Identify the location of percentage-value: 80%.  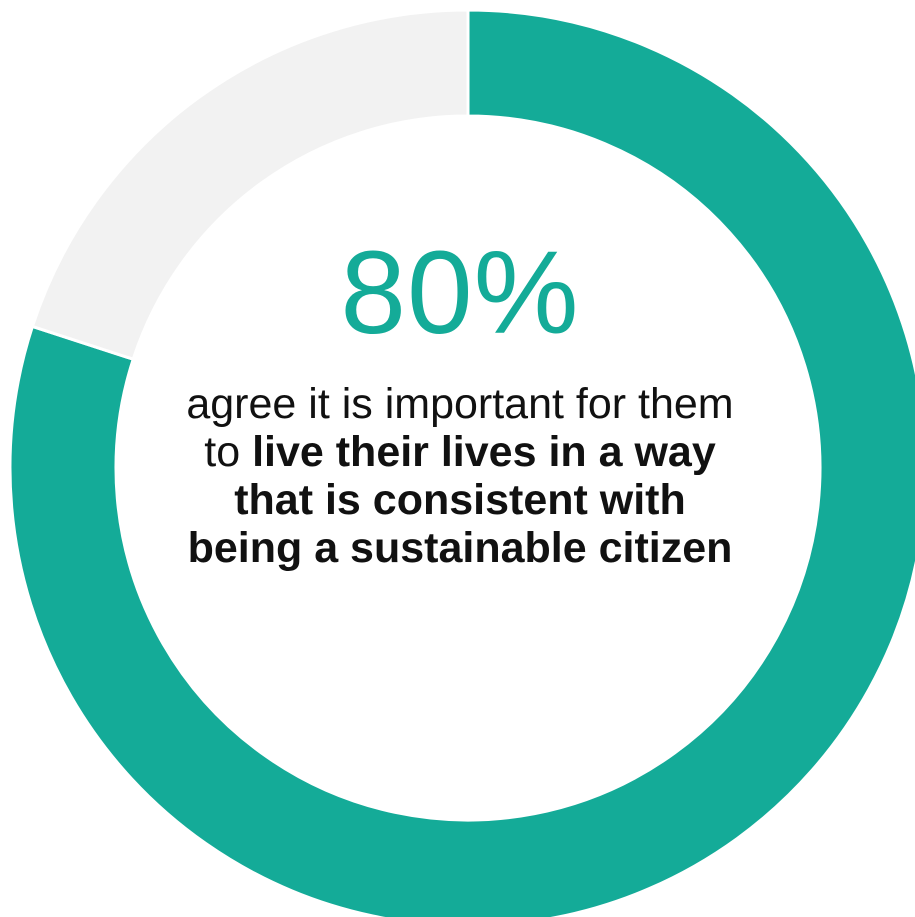
(460, 293).